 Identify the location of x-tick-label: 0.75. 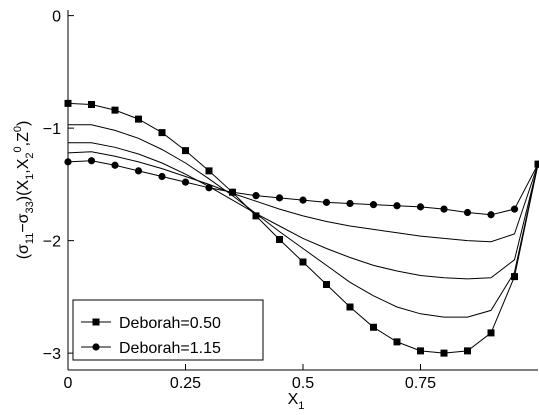
(420, 383).